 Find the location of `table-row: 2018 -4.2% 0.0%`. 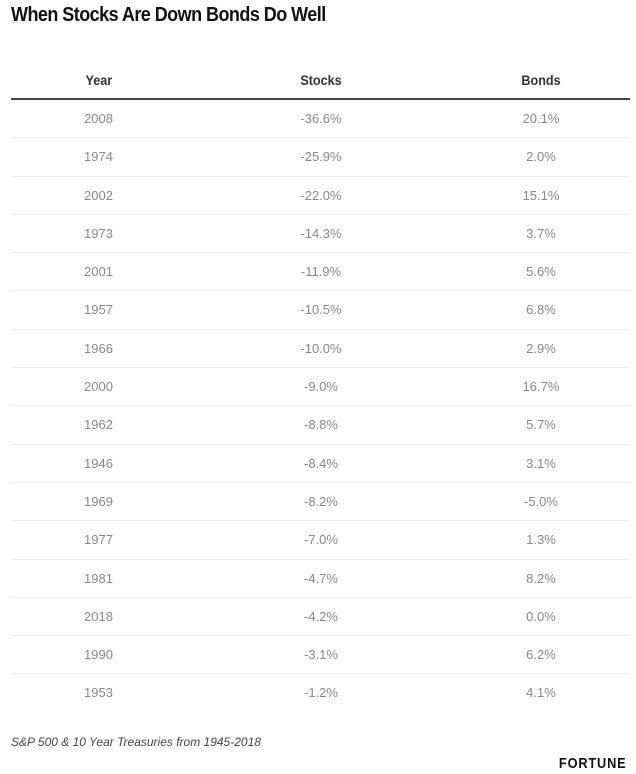

table-row: 2018 -4.2% 0.0% is located at coordinates (320, 617).